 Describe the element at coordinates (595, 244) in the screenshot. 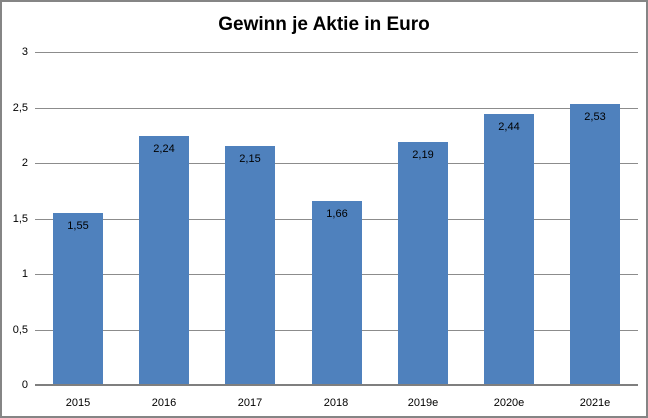

I see `bar-2021e: 2,53` at that location.